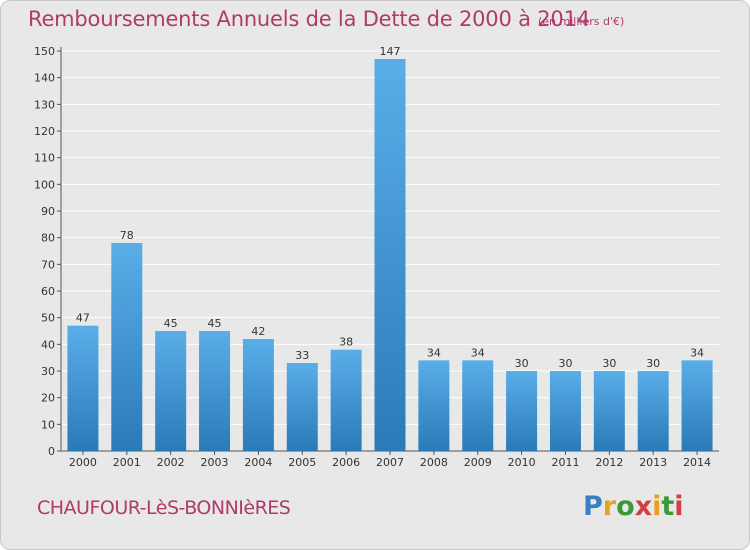  What do you see at coordinates (48, 291) in the screenshot?
I see `y-tick-label: 60` at bounding box center [48, 291].